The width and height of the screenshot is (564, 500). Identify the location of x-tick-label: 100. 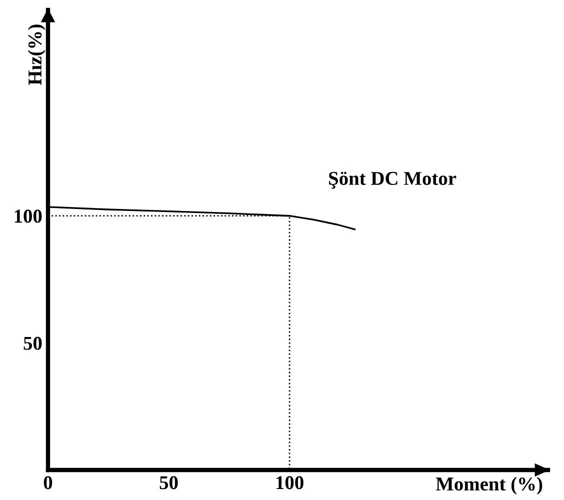
(290, 483).